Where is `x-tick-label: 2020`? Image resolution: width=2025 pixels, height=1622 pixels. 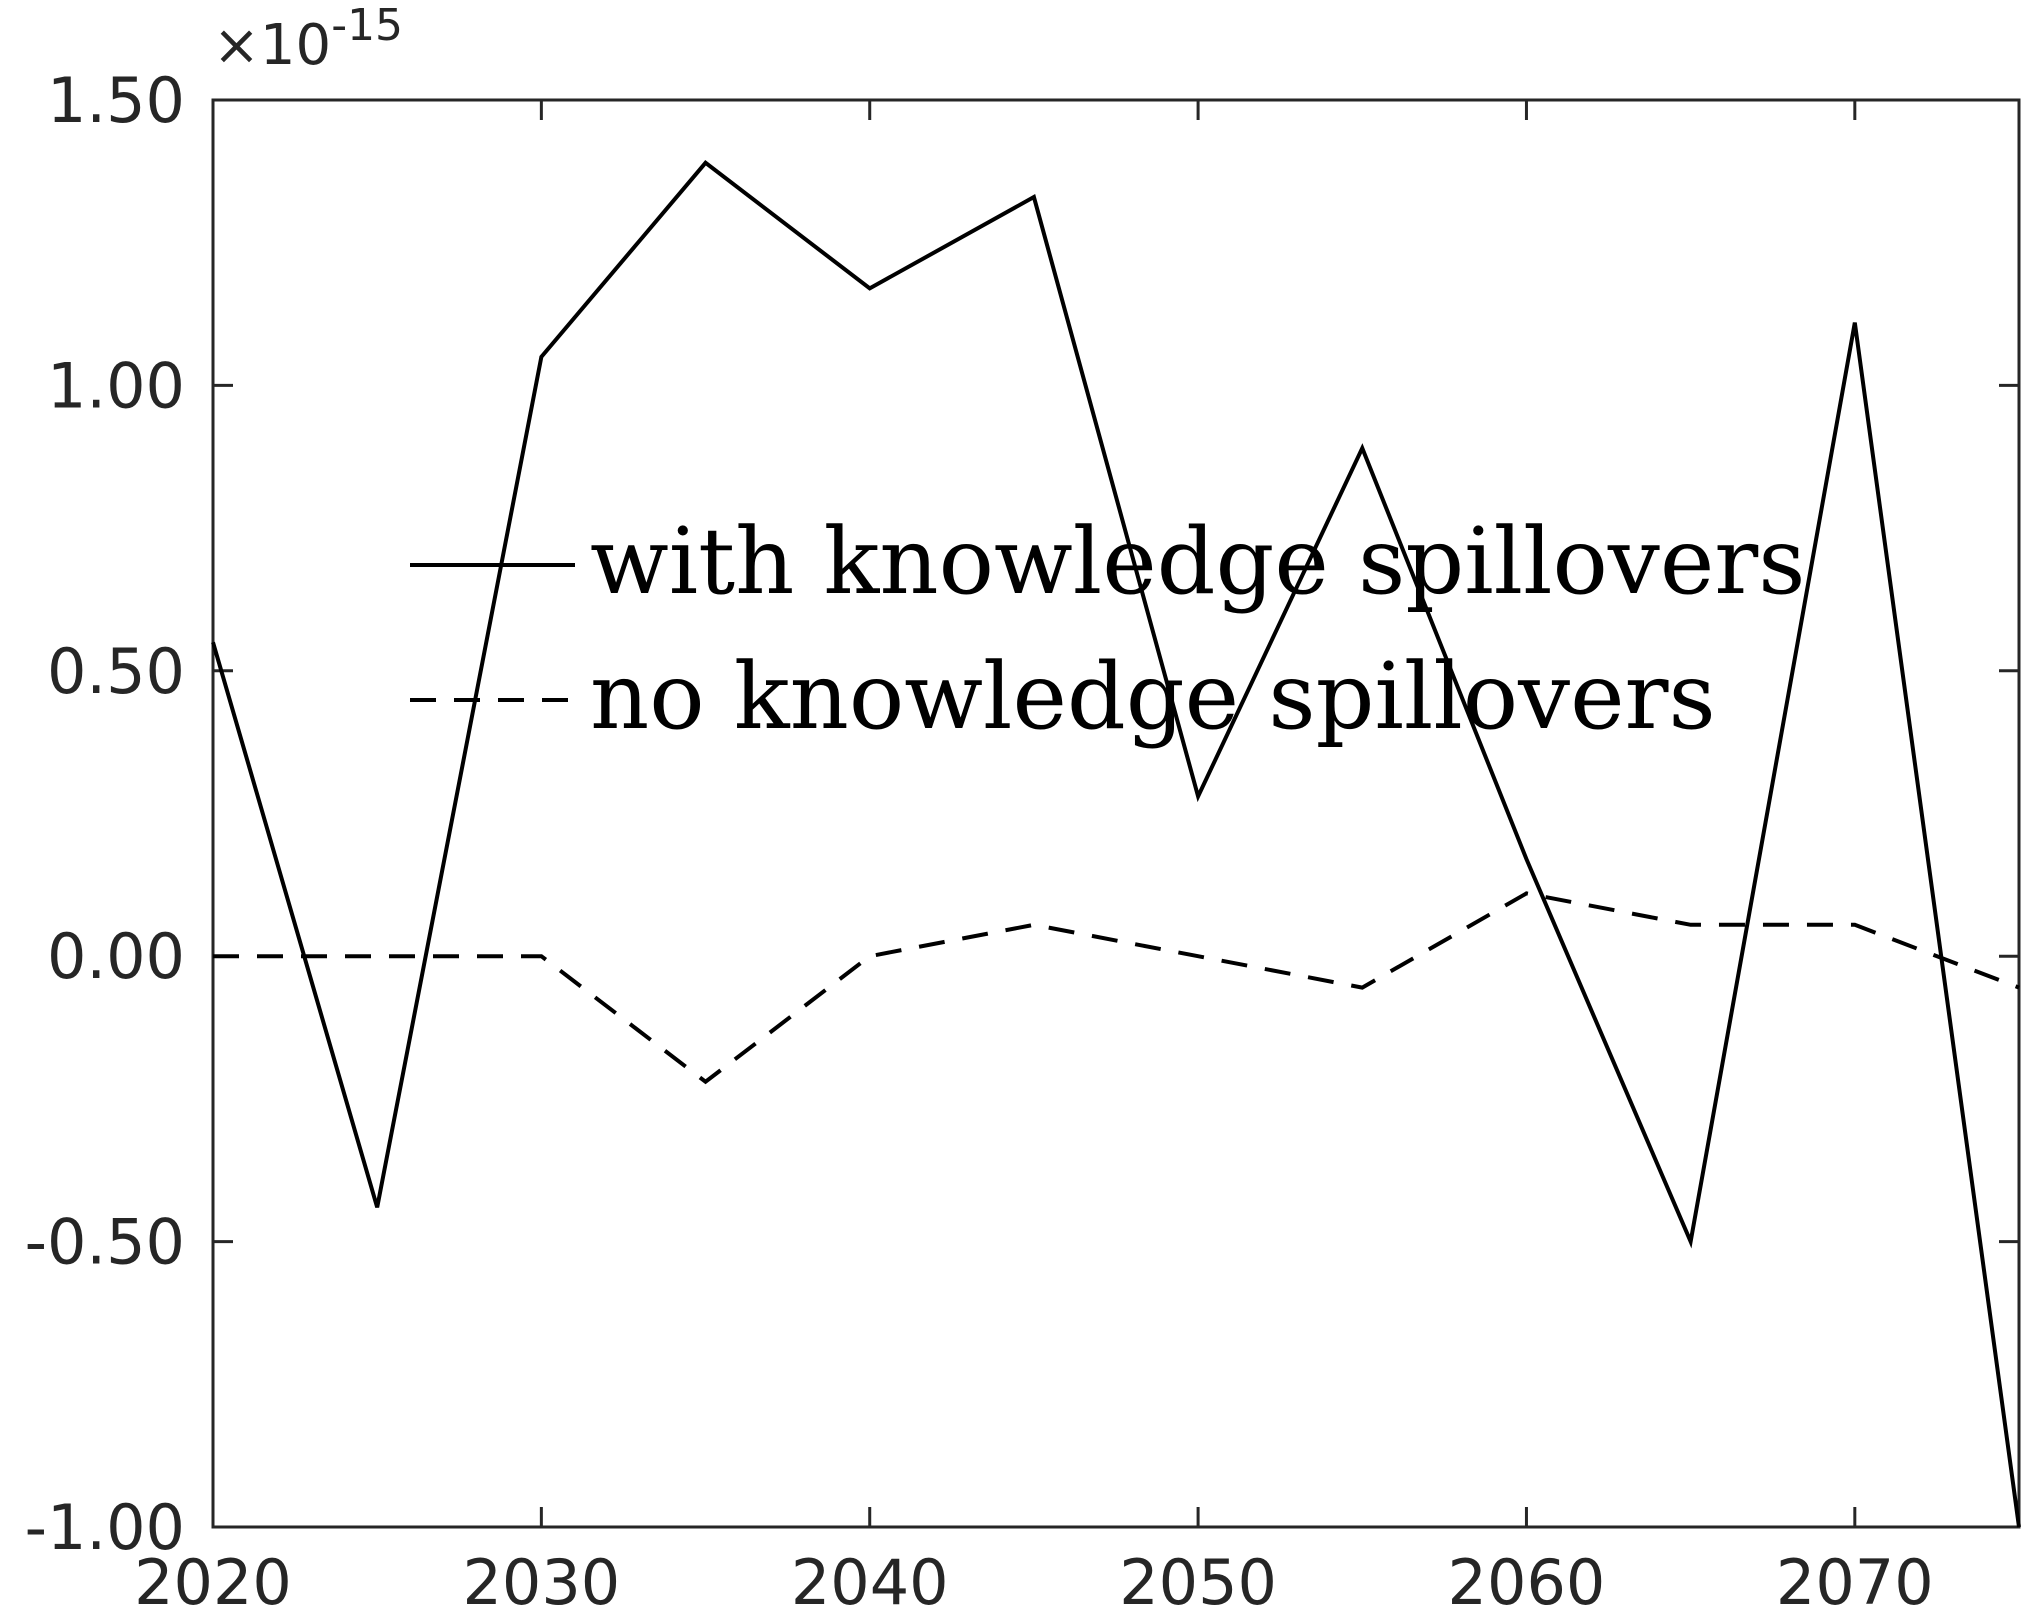
x-tick-label: 2020 is located at coordinates (213, 1582).